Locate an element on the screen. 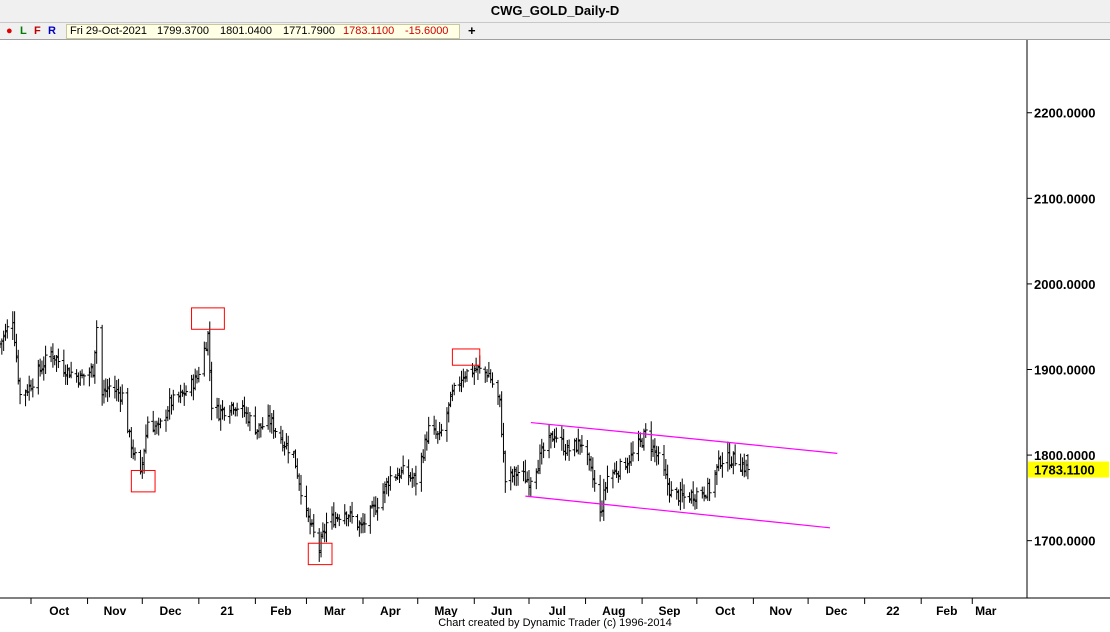 Image resolution: width=1110 pixels, height=632 pixels. x-tick-label: 22 is located at coordinates (893, 610).